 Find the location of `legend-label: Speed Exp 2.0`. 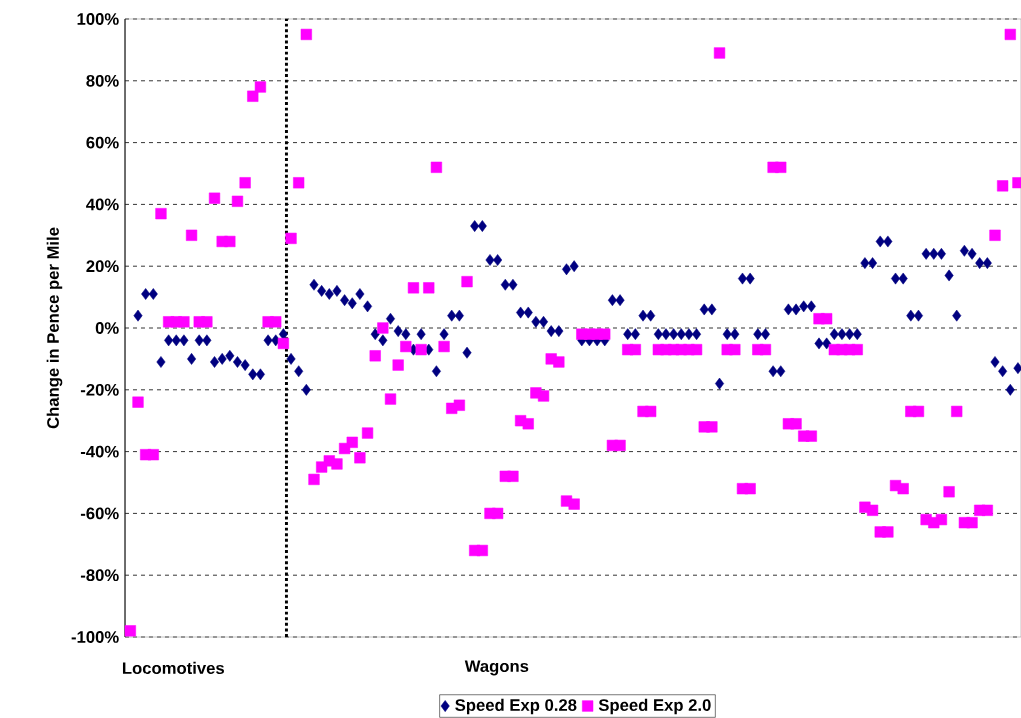

legend-label: Speed Exp 2.0 is located at coordinates (654, 706).